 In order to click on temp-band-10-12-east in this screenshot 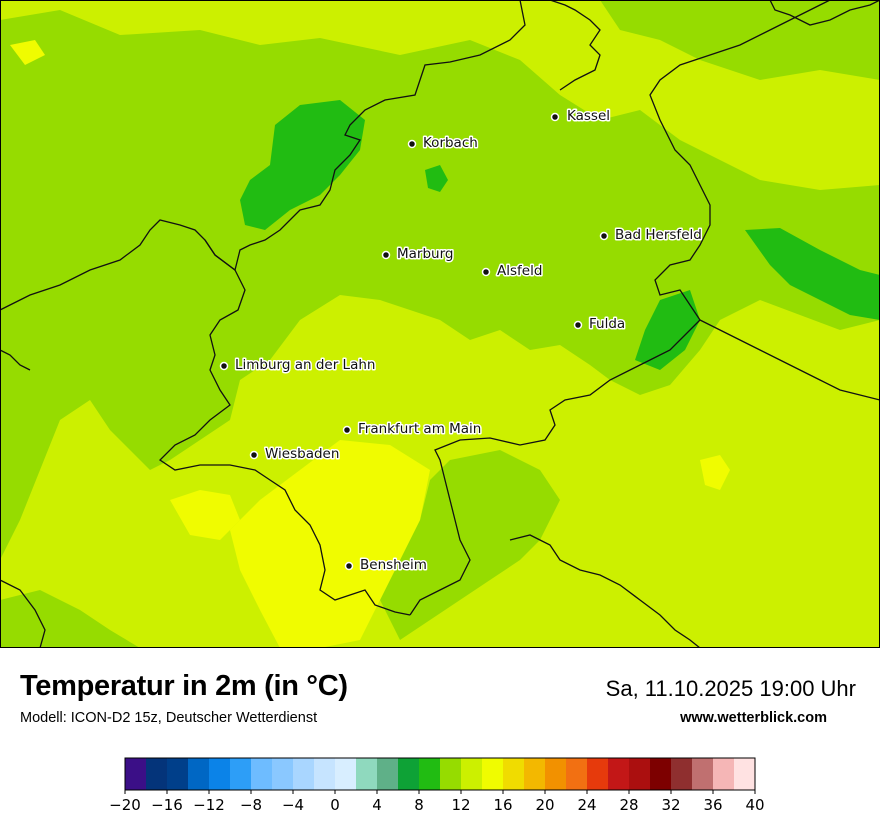, I will do `click(812, 274)`.